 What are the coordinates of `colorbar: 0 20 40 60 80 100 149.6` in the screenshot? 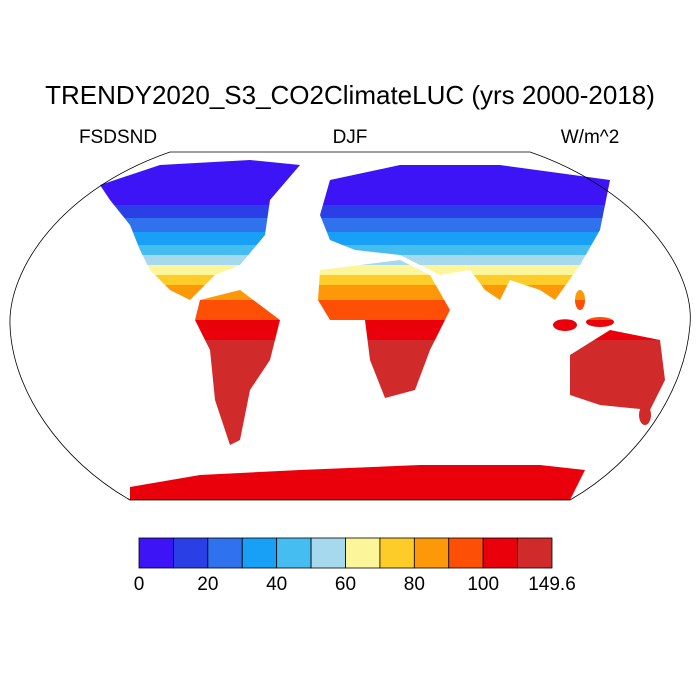 It's located at (355, 566).